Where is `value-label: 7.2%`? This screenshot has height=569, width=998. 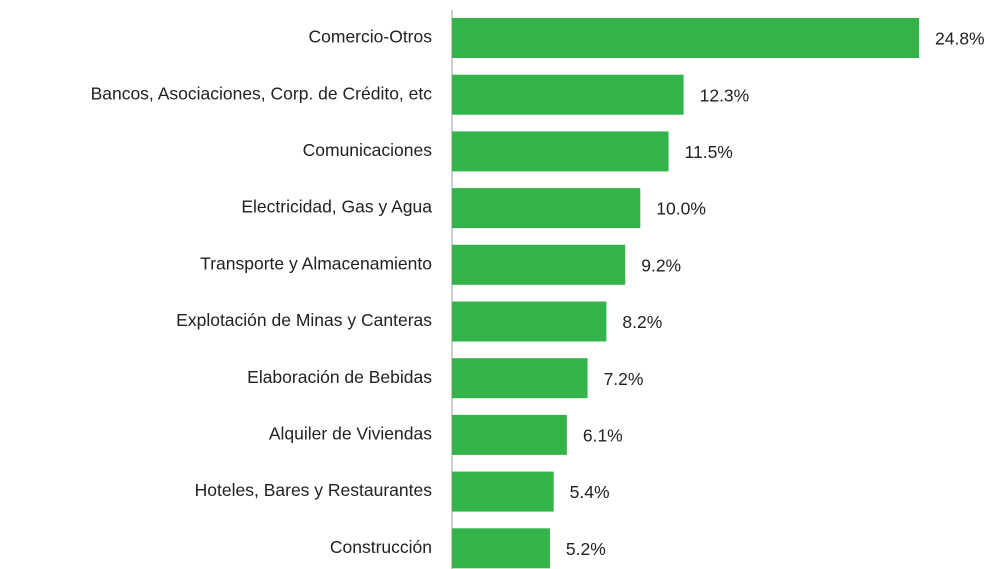 value-label: 7.2% is located at coordinates (624, 379).